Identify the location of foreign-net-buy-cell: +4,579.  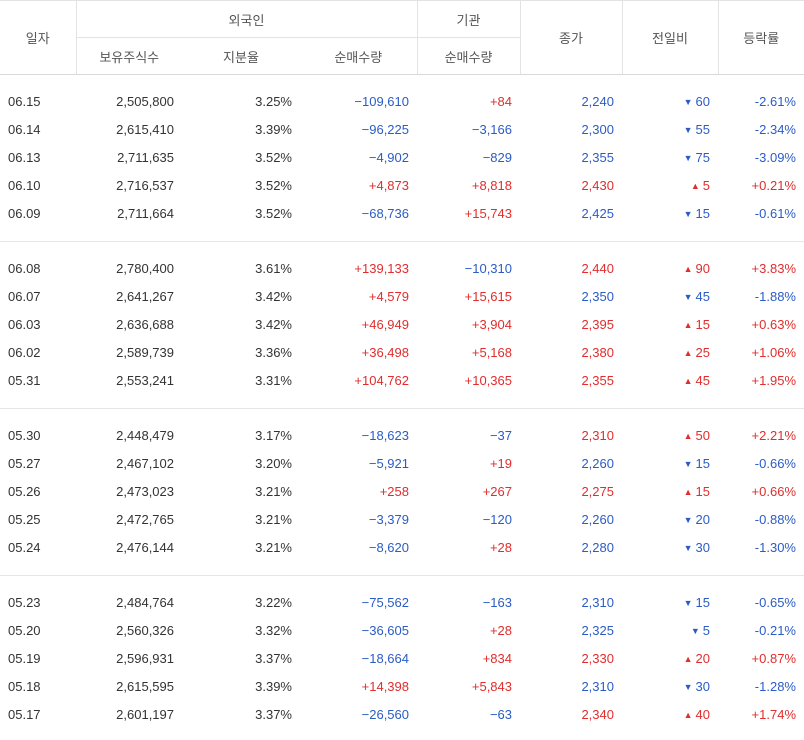
(388, 296).